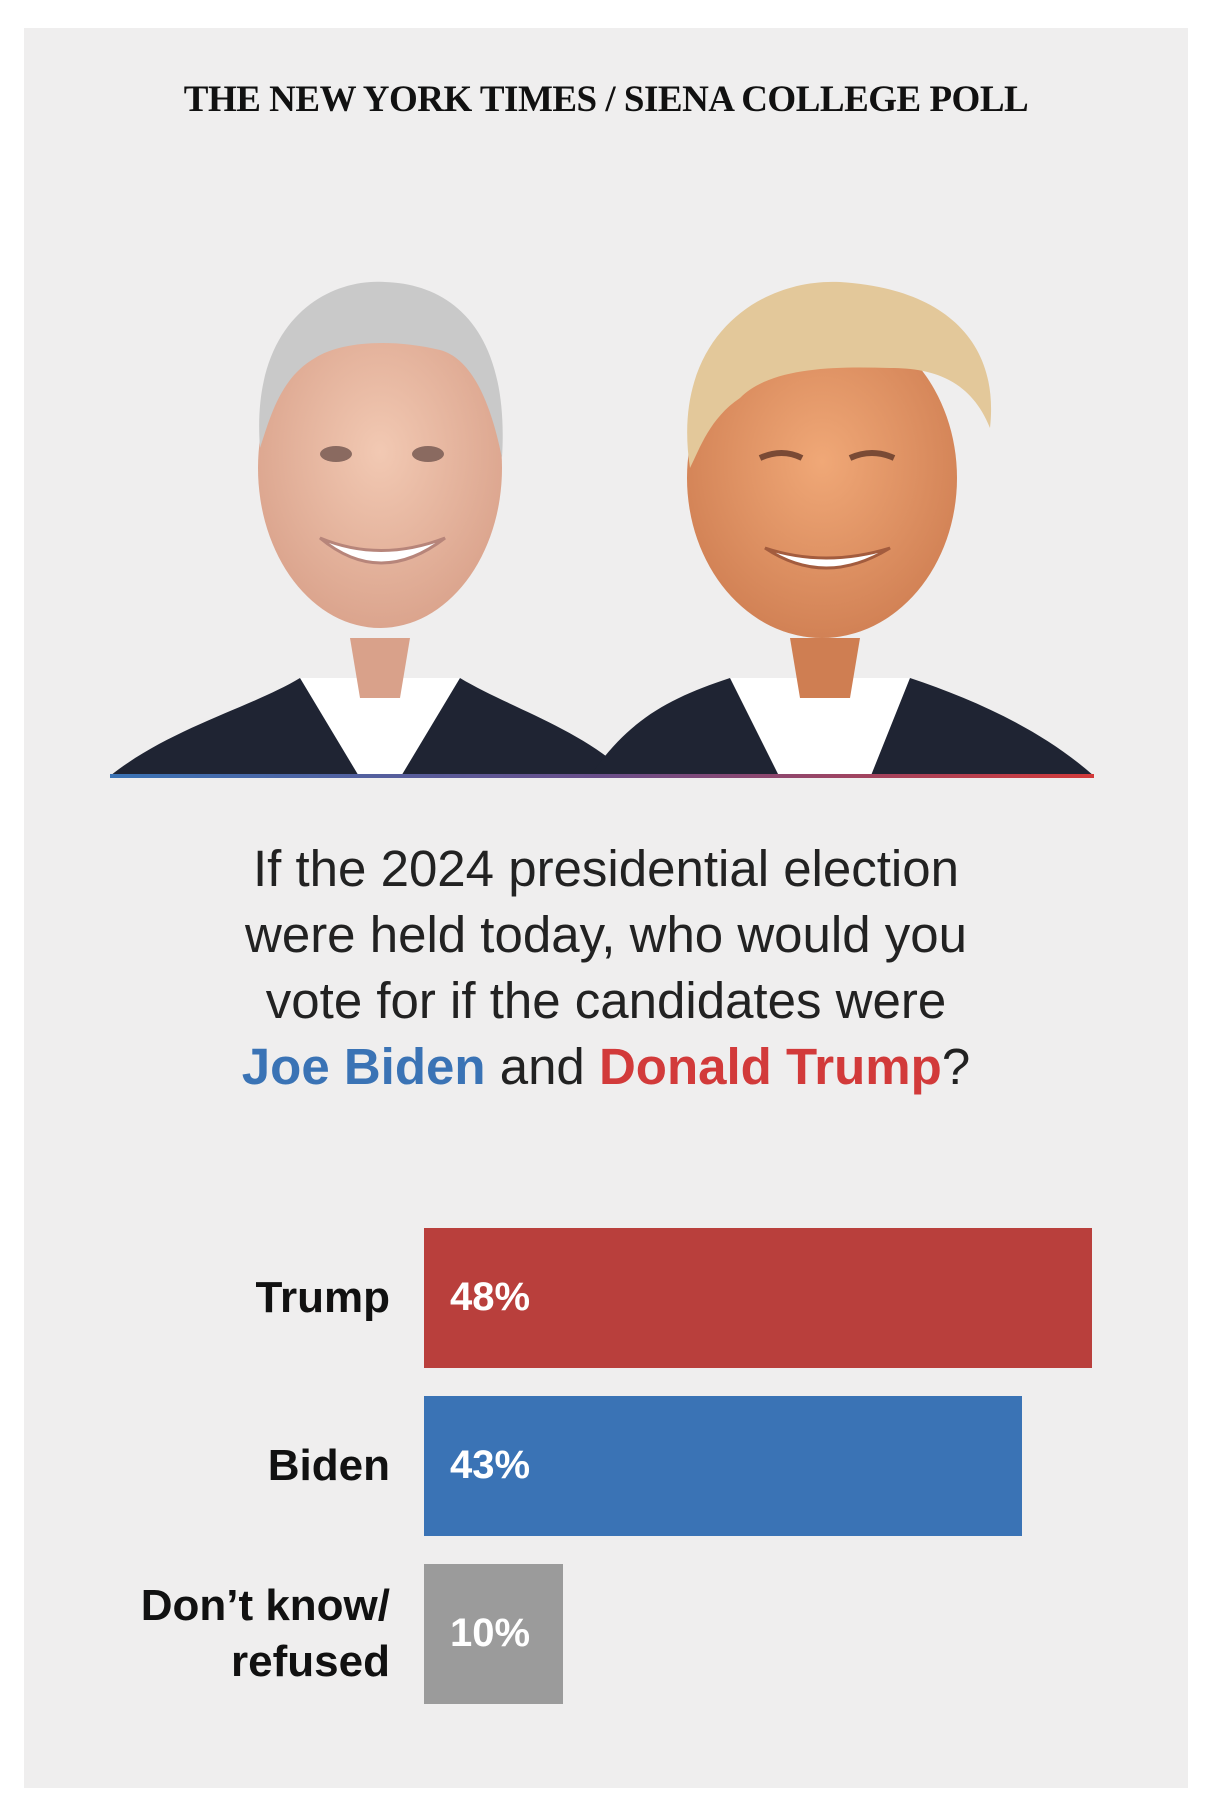  I want to click on bar-category-label-line: Don’t know/, so click(265, 1605).